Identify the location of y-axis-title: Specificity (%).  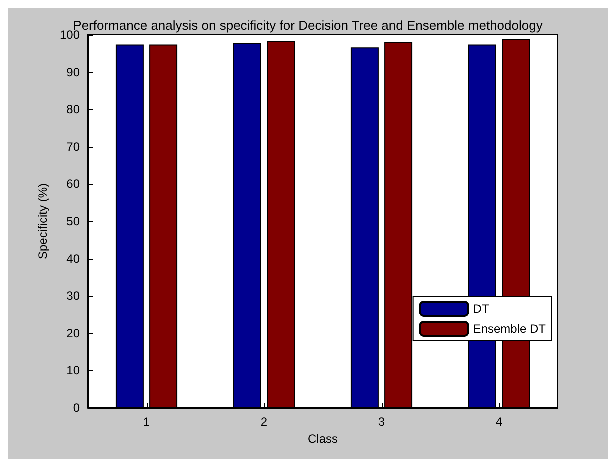
(43, 221).